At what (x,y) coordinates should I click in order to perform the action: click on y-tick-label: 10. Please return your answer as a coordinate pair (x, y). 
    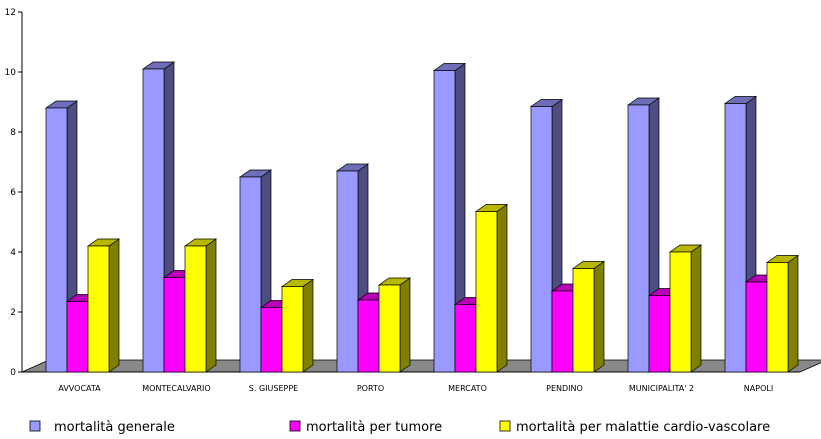
    Looking at the image, I should click on (11, 73).